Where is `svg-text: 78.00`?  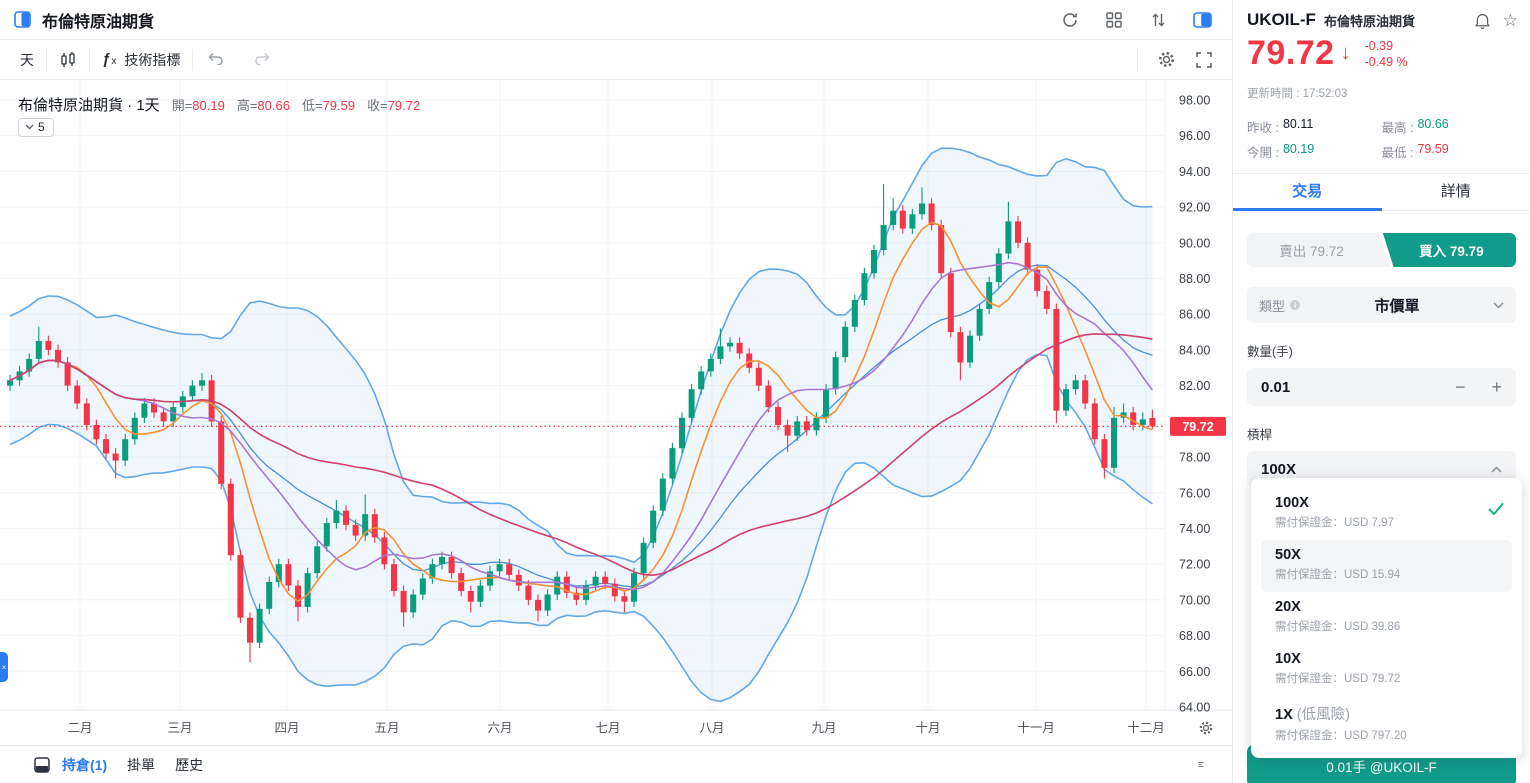
svg-text: 78.00 is located at coordinates (1194, 458).